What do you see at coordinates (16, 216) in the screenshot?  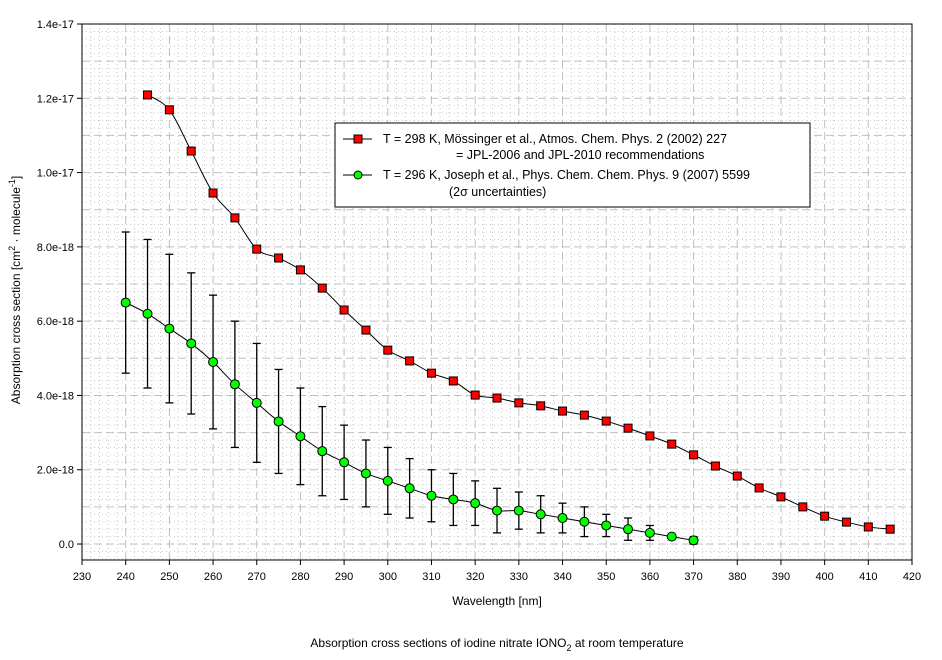 I see `y-axis-label-mid: · molecule` at bounding box center [16, 216].